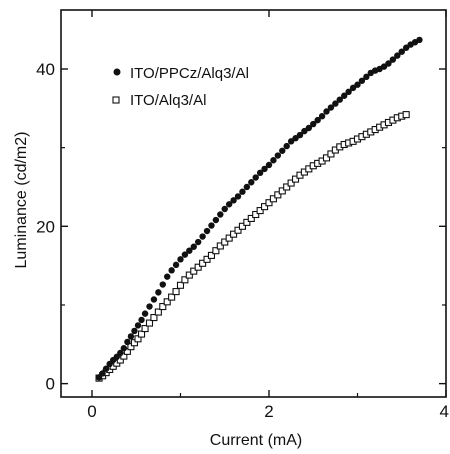  Describe the element at coordinates (21, 200) in the screenshot. I see `y-axis-label: Luminance (cd/m2)` at that location.